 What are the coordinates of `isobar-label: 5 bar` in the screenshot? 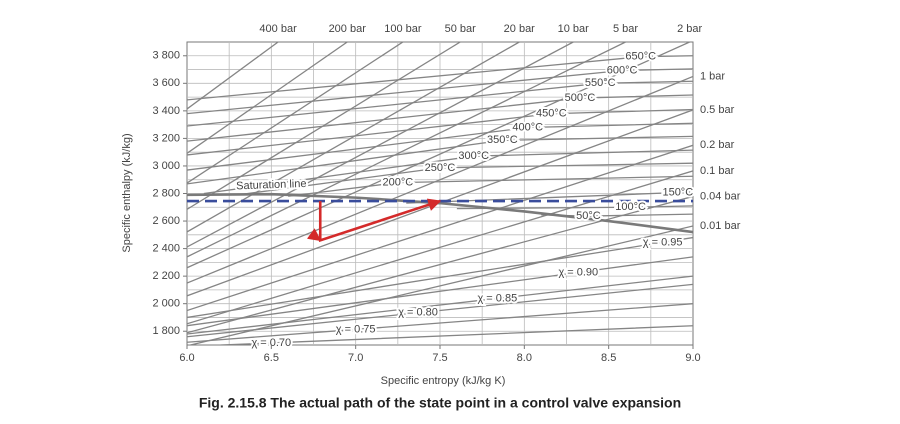 It's located at (625, 29).